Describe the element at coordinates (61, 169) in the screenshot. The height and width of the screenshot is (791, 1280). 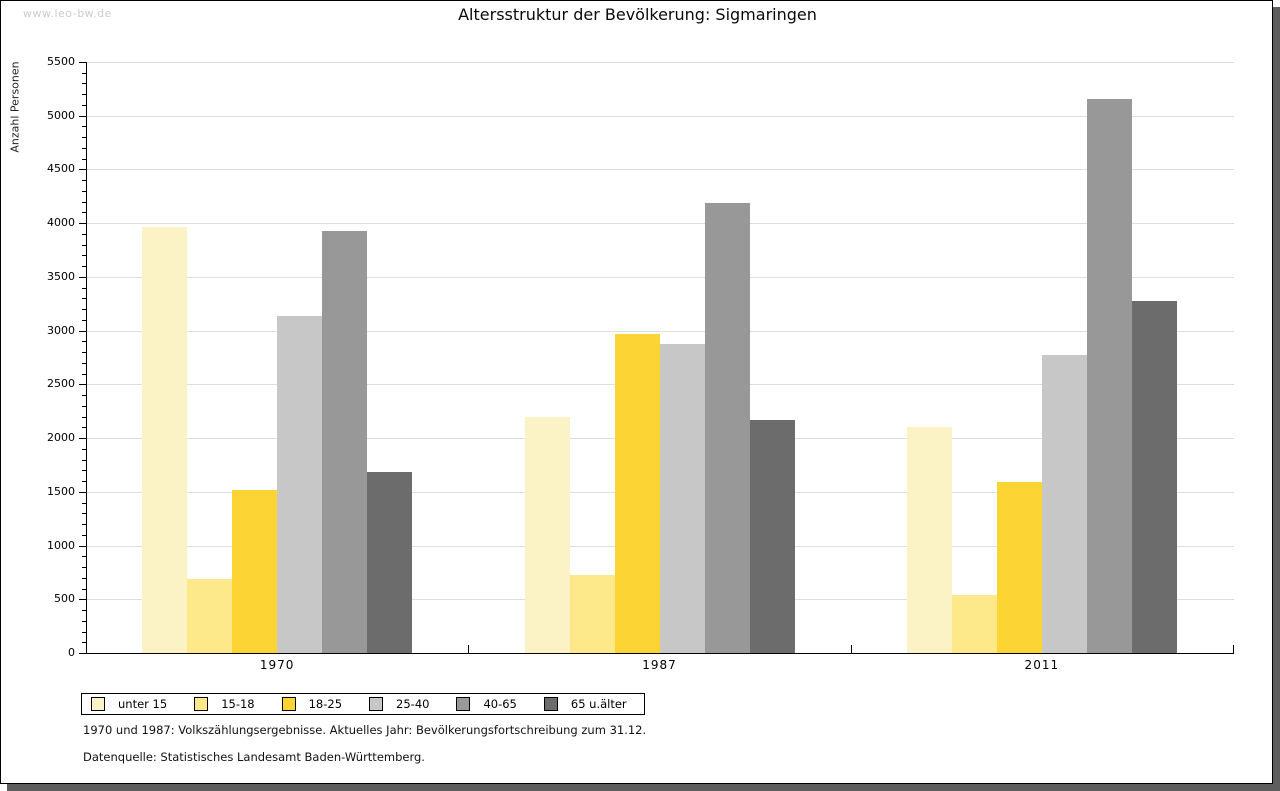
I see `y-tick-label: 4500` at that location.